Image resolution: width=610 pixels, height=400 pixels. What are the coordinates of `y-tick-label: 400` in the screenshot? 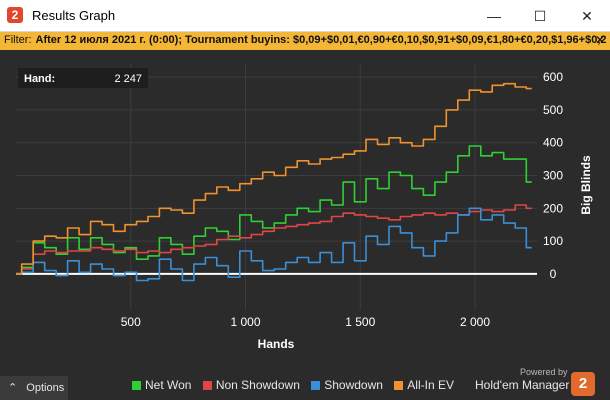 It's located at (553, 143).